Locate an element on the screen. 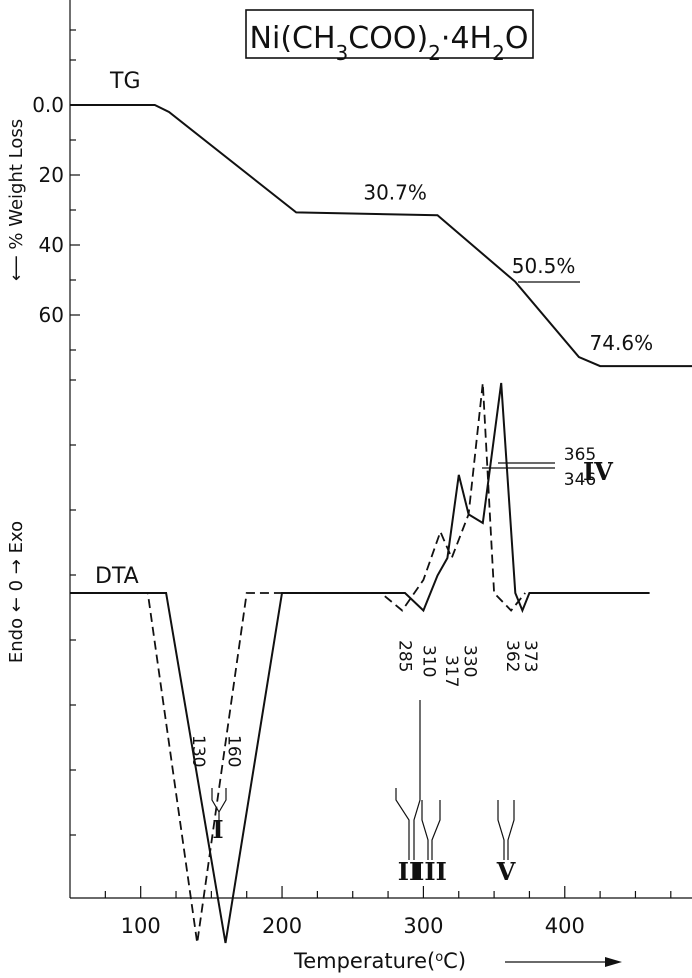  x-tick-label: 400 is located at coordinates (565, 926).